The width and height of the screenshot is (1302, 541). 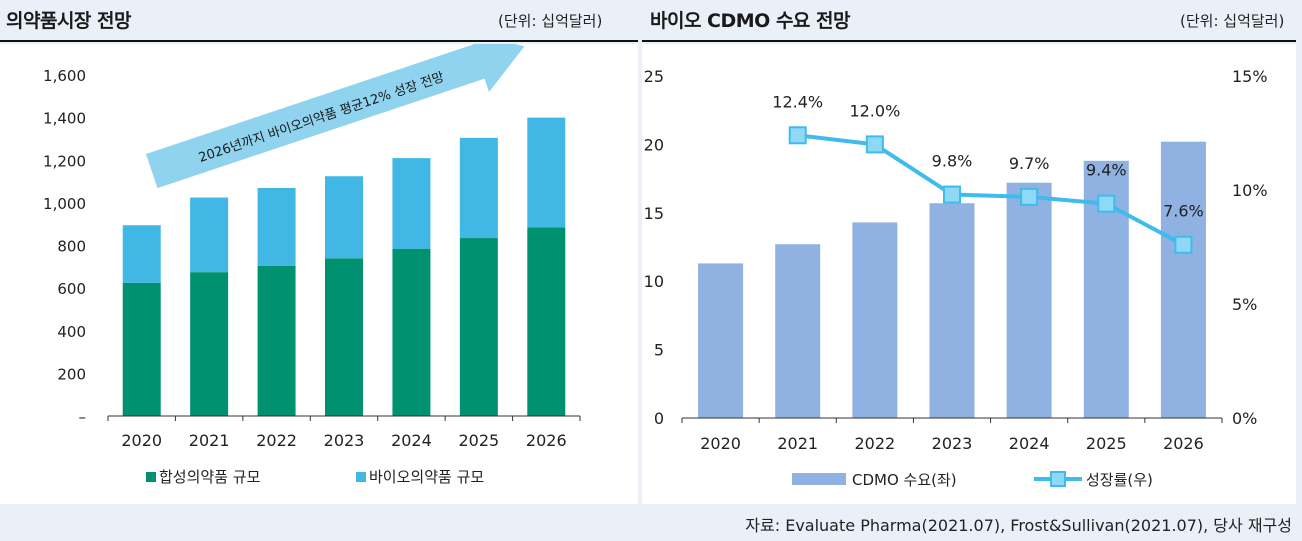 I want to click on bar-bio-2020, so click(x=141, y=254).